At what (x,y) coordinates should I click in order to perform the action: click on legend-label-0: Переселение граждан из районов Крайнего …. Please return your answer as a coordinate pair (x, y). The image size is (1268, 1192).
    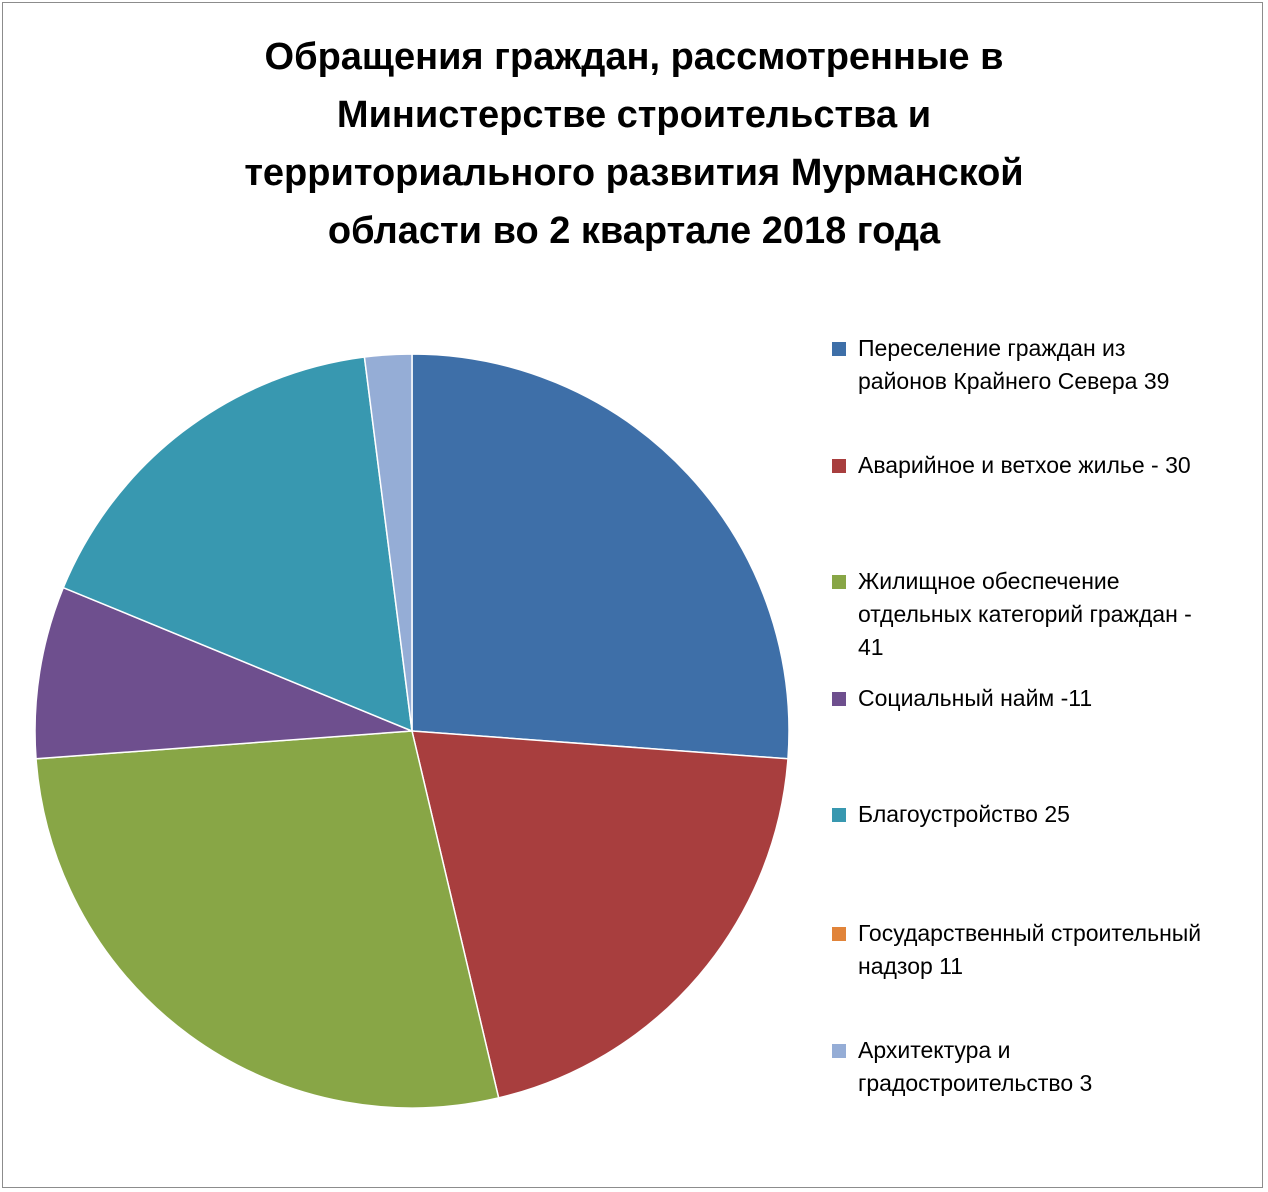
    Looking at the image, I should click on (1014, 364).